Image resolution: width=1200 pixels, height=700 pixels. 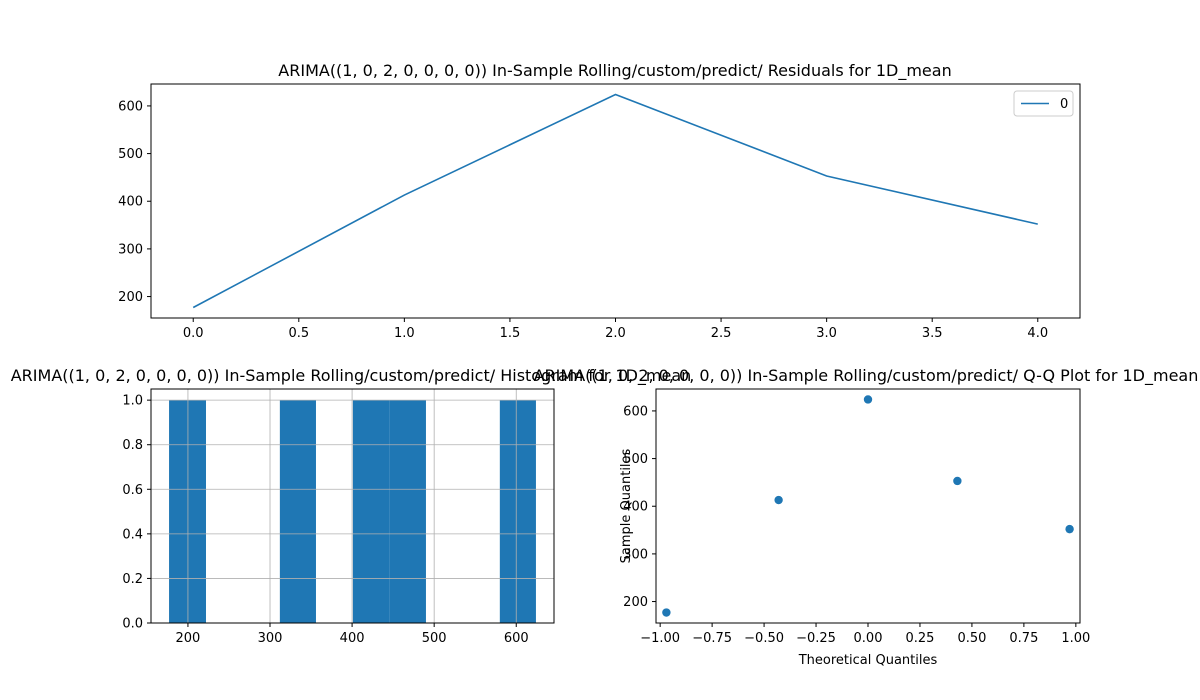 What do you see at coordinates (660, 638) in the screenshot?
I see `x-tick-label: −1.00` at bounding box center [660, 638].